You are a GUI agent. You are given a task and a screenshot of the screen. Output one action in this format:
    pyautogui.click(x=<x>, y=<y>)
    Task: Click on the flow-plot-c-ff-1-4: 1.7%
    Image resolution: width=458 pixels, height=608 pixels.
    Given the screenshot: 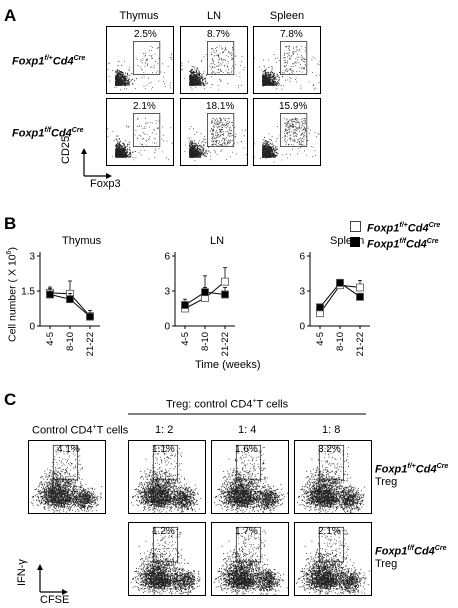 What is the action you would take?
    pyautogui.click(x=250, y=559)
    